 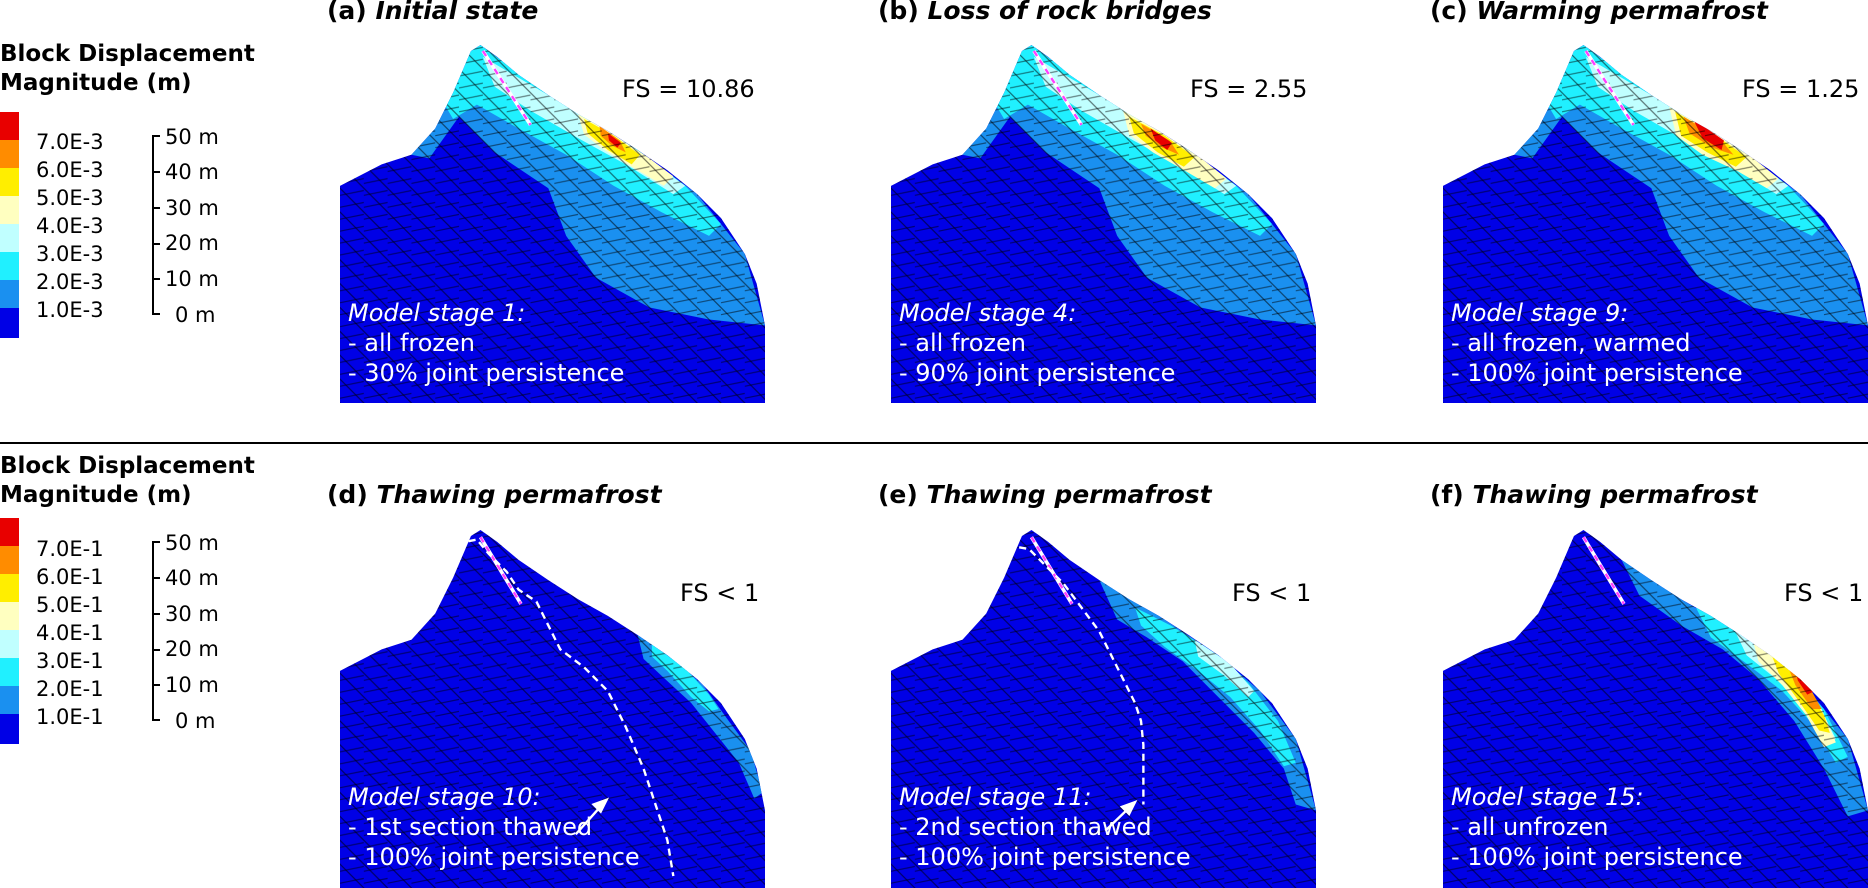 I want to click on slope-model-f, so click(x=1655, y=709).